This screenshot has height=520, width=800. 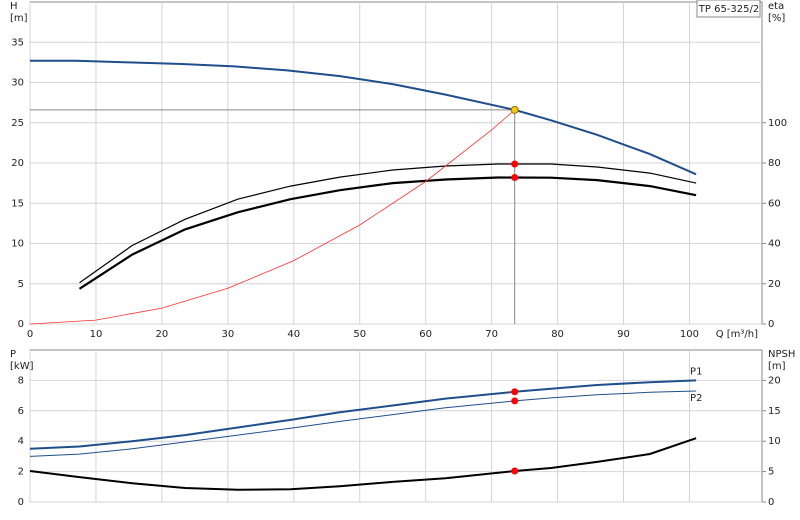 I want to click on series-label: P1, so click(x=696, y=371).